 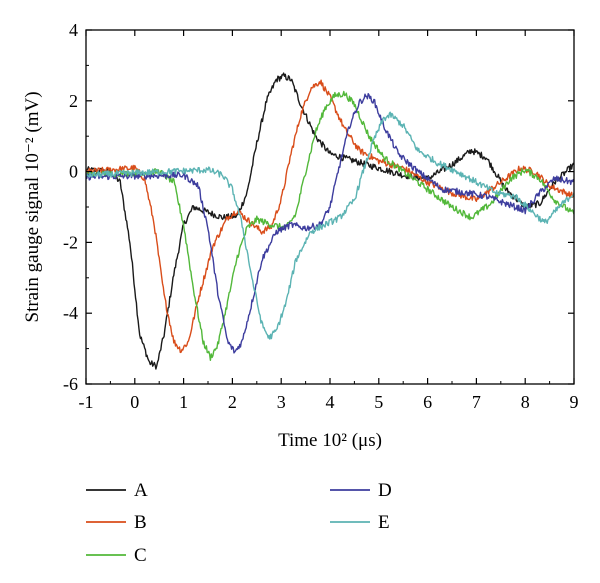 What do you see at coordinates (70, 313) in the screenshot?
I see `y-tick-label: -4` at bounding box center [70, 313].